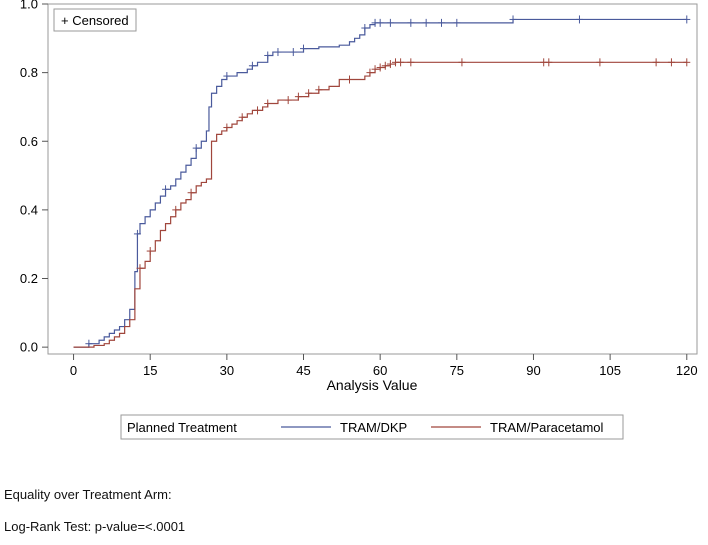 Image resolution: width=708 pixels, height=545 pixels. Describe the element at coordinates (29, 347) in the screenshot. I see `y-tick-label: 0.0` at that location.